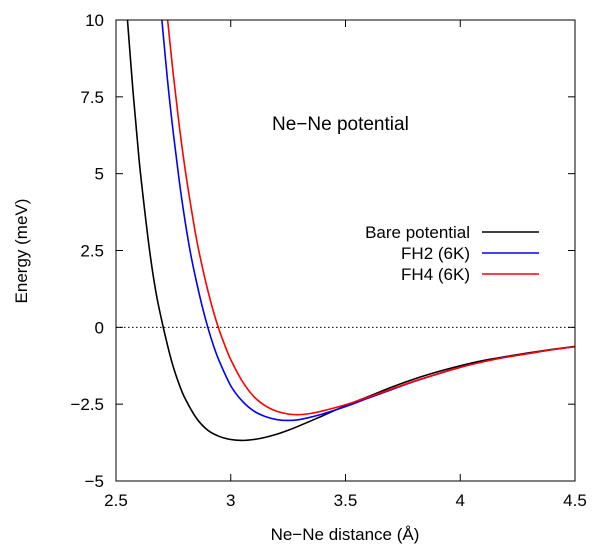 The height and width of the screenshot is (556, 600). I want to click on y-tick-label: 5, so click(99, 174).